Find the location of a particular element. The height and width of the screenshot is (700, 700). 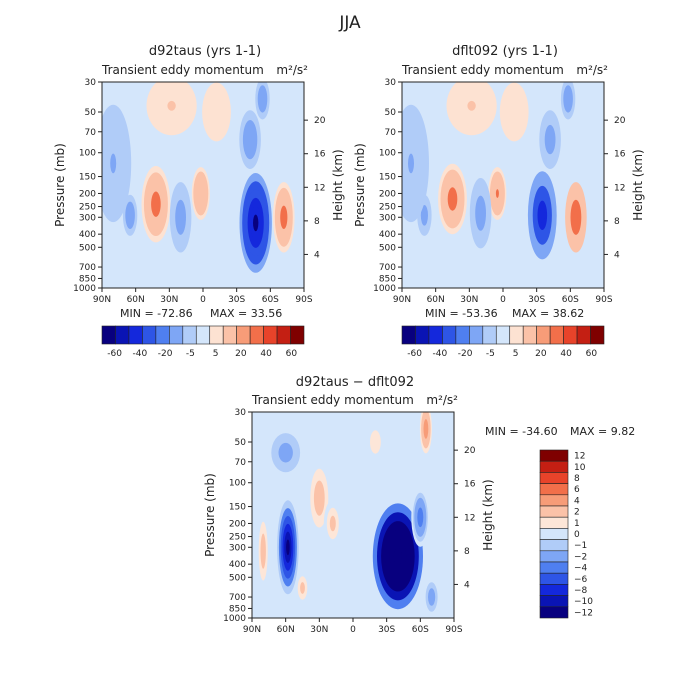

x-tick-label: 90S is located at coordinates (453, 630).